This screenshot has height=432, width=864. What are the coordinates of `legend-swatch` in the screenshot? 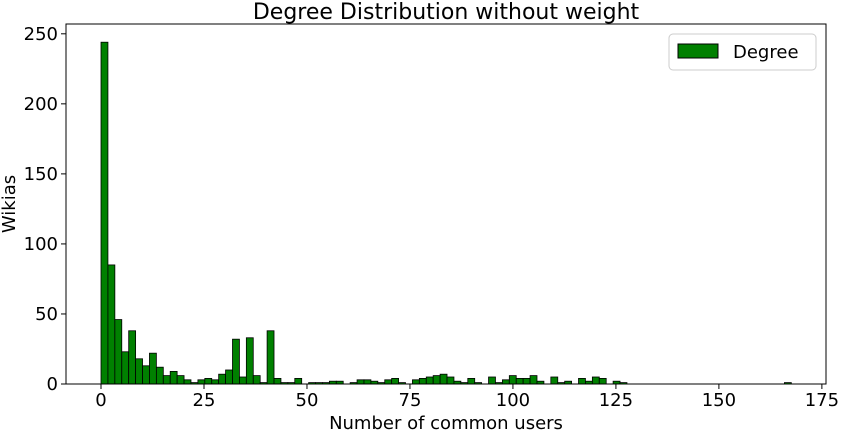 It's located at (698, 51).